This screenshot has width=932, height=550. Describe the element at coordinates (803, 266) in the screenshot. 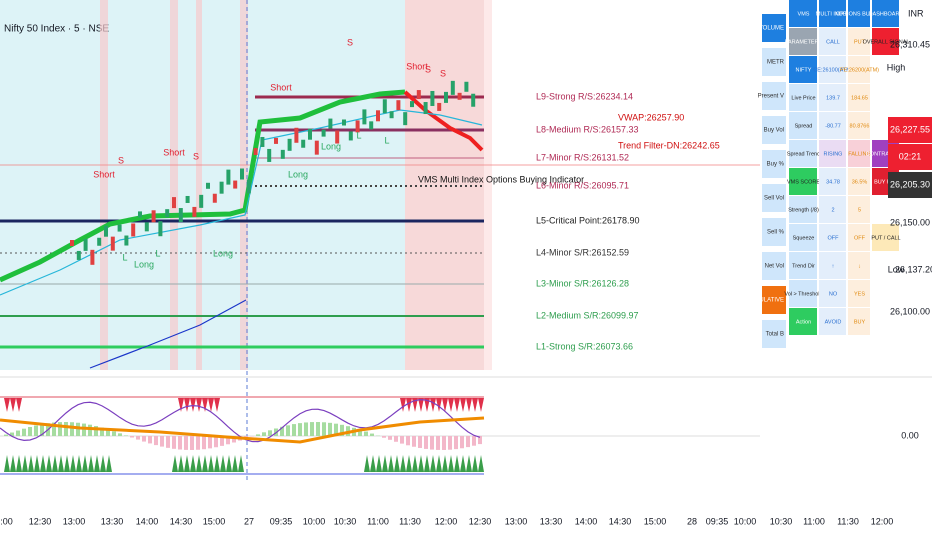

I see `dashboard-text: Trend Dir` at that location.